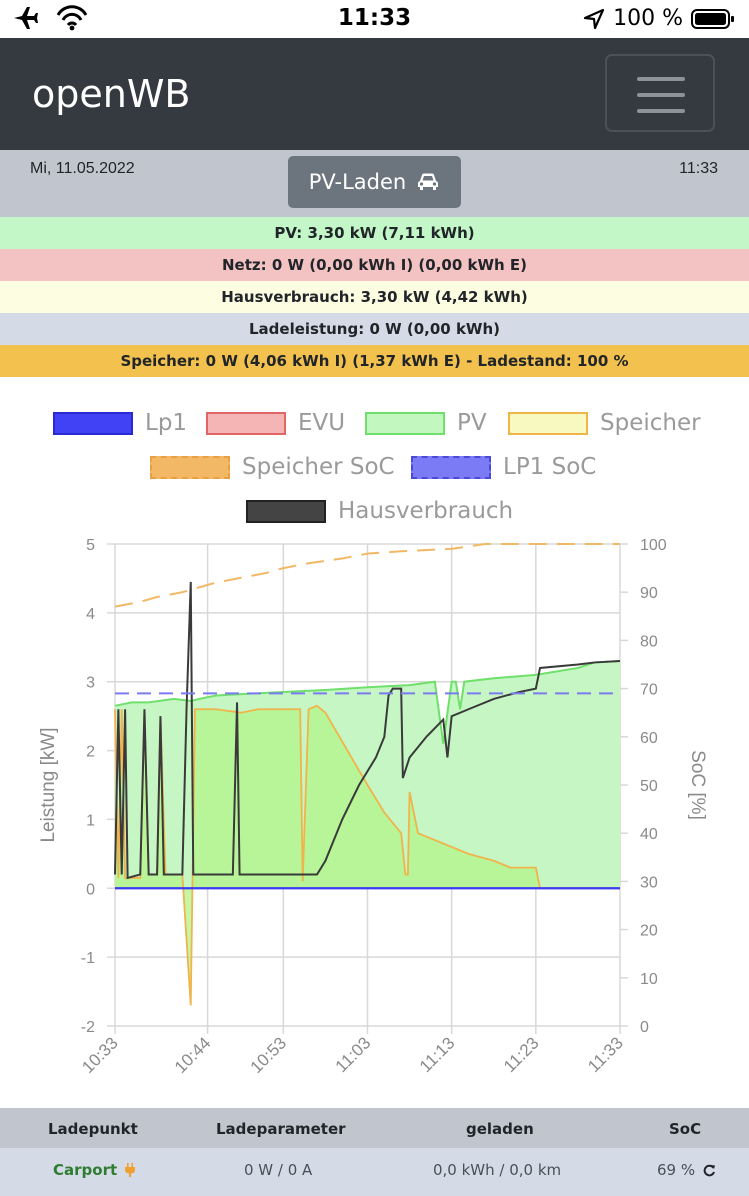 This screenshot has width=749, height=1196. What do you see at coordinates (650, 423) in the screenshot?
I see `legend-label-speicher: Speicher` at bounding box center [650, 423].